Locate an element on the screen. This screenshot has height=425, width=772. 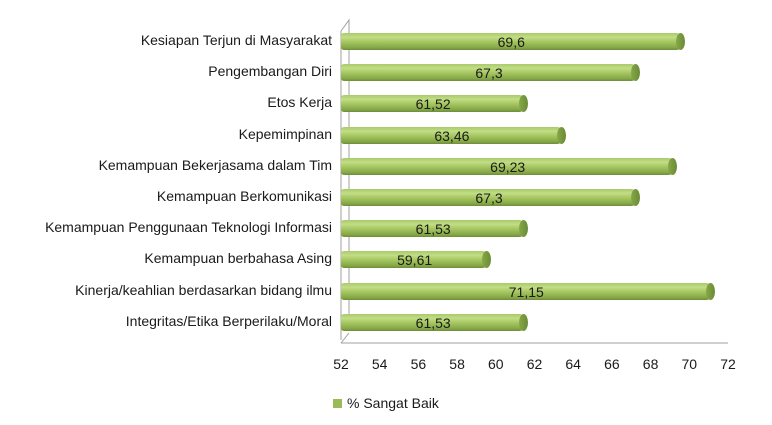
category-label: Kinerja/keahlian berdasarkan bidang ilmu is located at coordinates (203, 289).